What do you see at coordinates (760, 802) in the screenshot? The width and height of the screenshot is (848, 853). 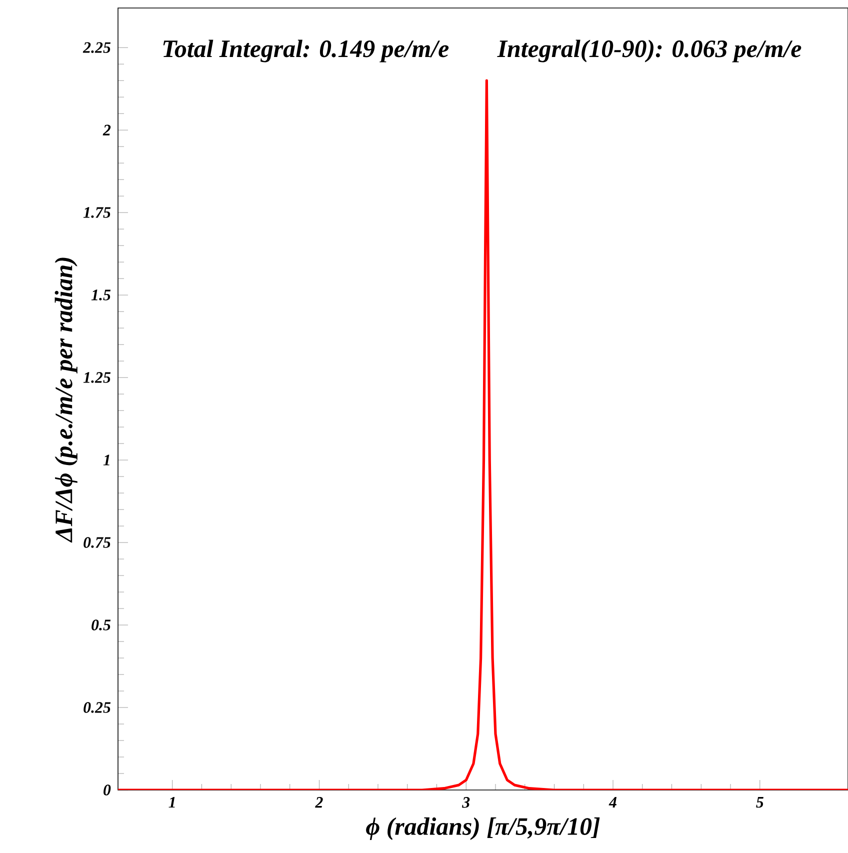 I see `x-tick-label: 5` at bounding box center [760, 802].